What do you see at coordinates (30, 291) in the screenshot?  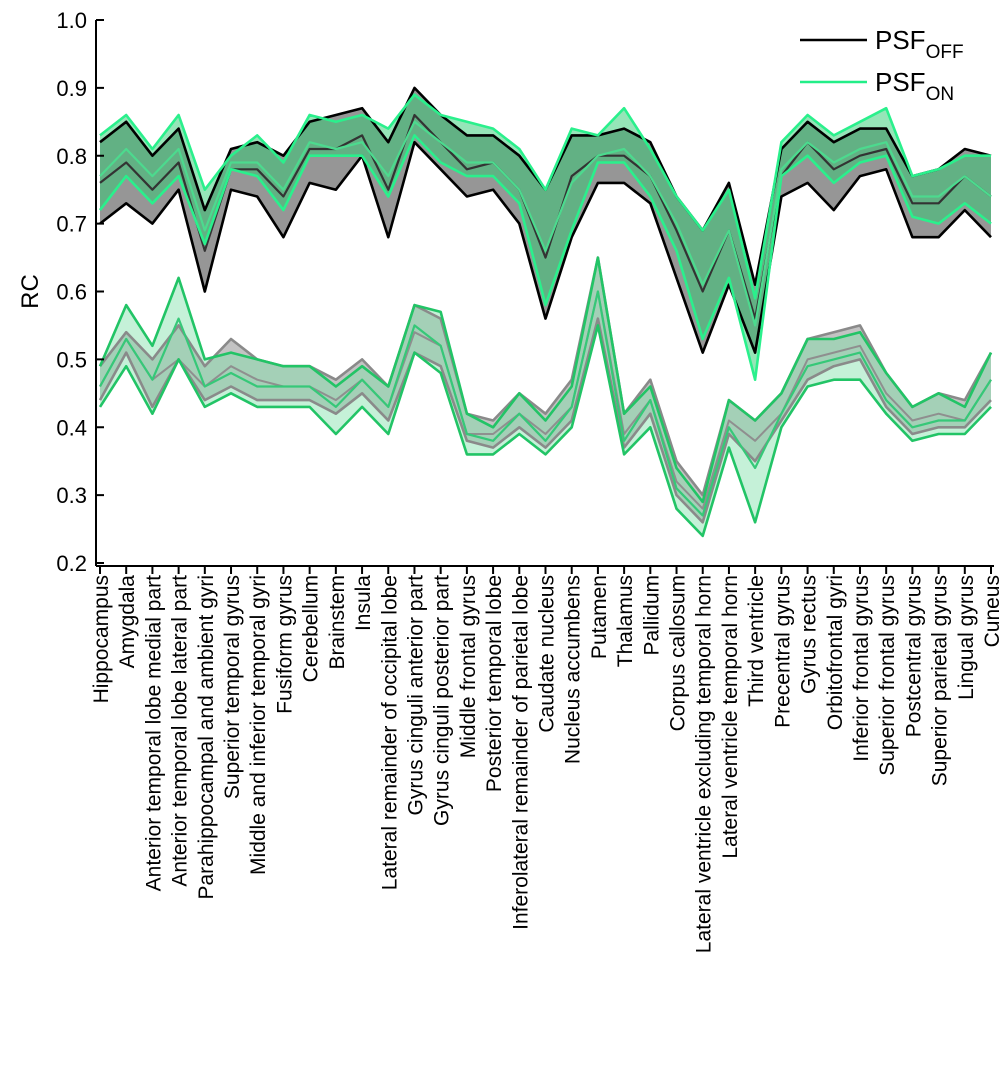 I see `y-axis-title: RC` at bounding box center [30, 291].